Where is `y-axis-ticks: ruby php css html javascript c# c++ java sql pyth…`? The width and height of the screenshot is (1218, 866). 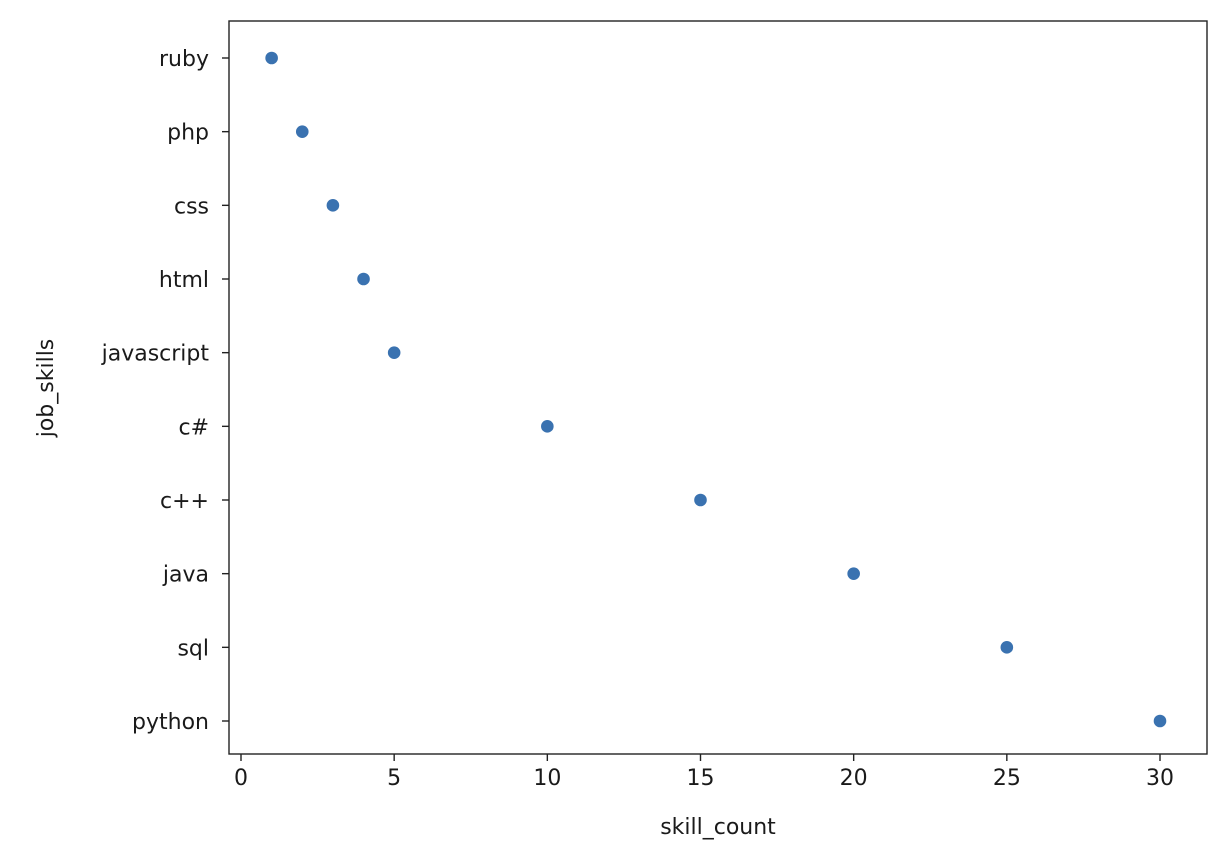
y-axis-ticks: ruby php css html javascript c# c++ java sql pyth… is located at coordinates (165, 391).